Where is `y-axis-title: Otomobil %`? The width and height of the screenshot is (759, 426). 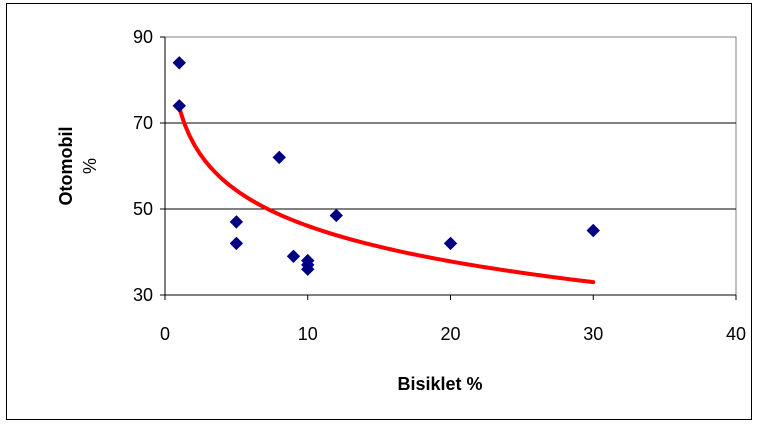
y-axis-title: Otomobil % is located at coordinates (78, 166).